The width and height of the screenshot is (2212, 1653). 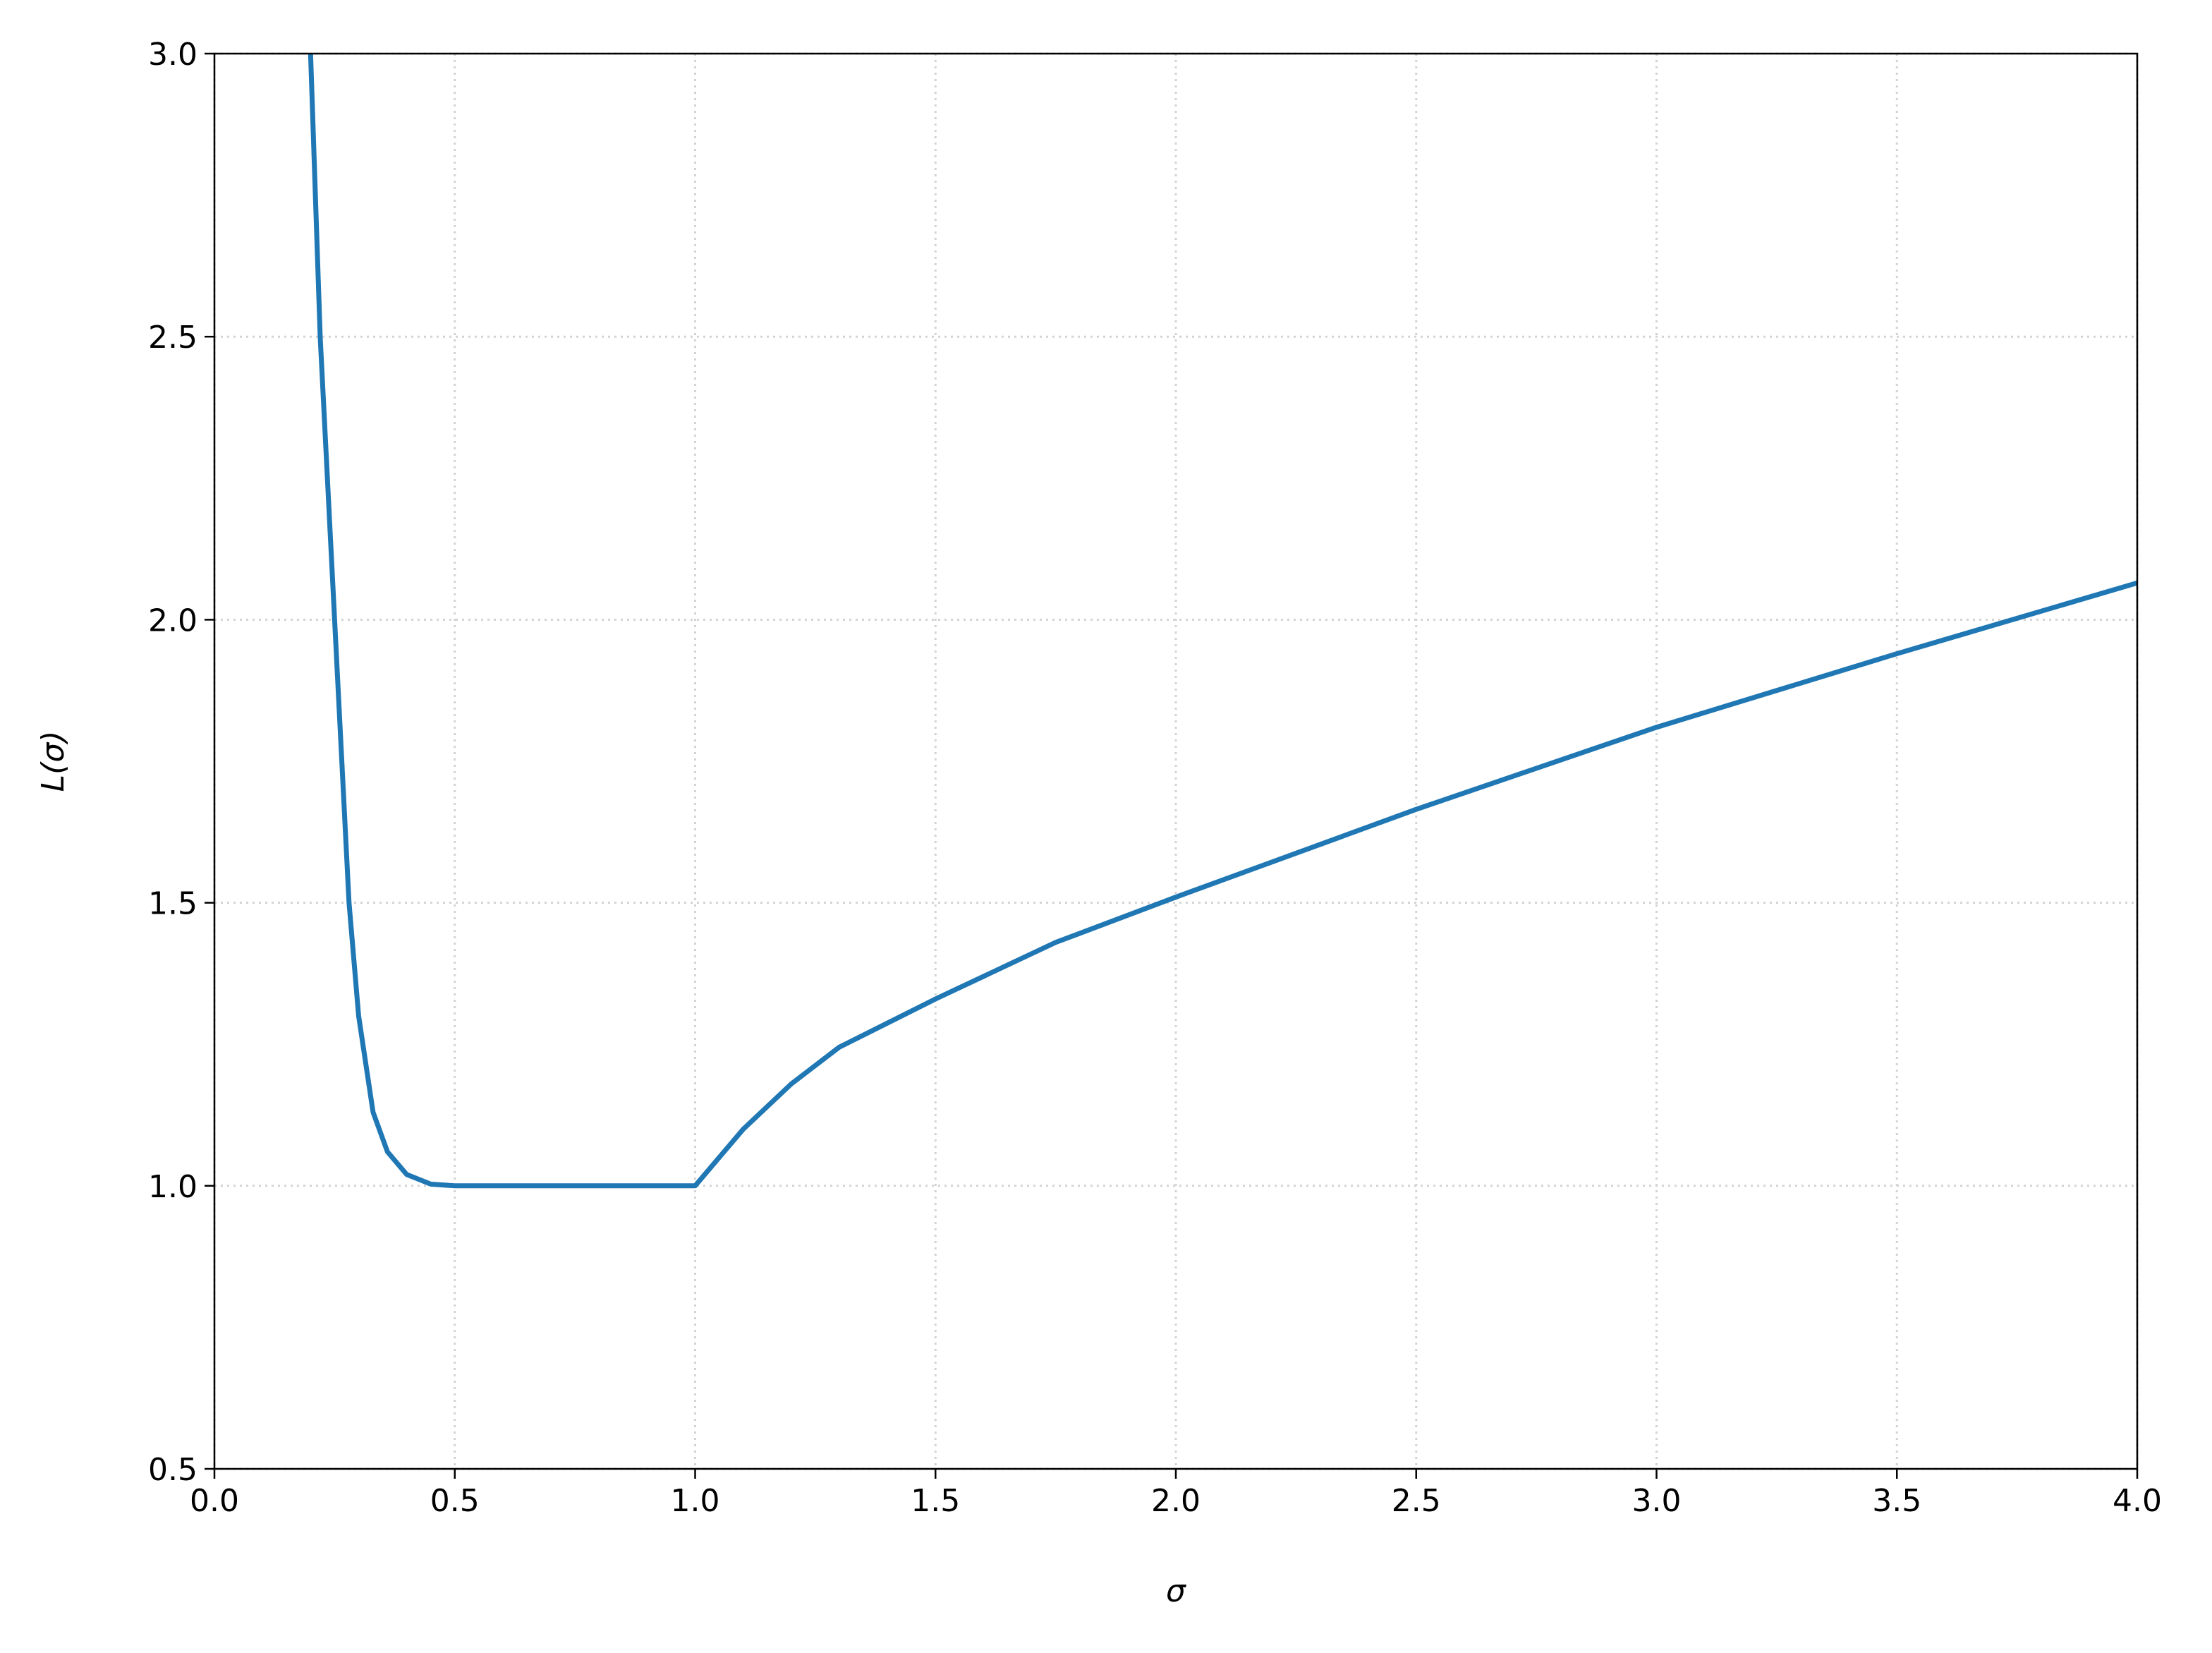 I want to click on y-tick-label: 3.0, so click(x=173, y=55).